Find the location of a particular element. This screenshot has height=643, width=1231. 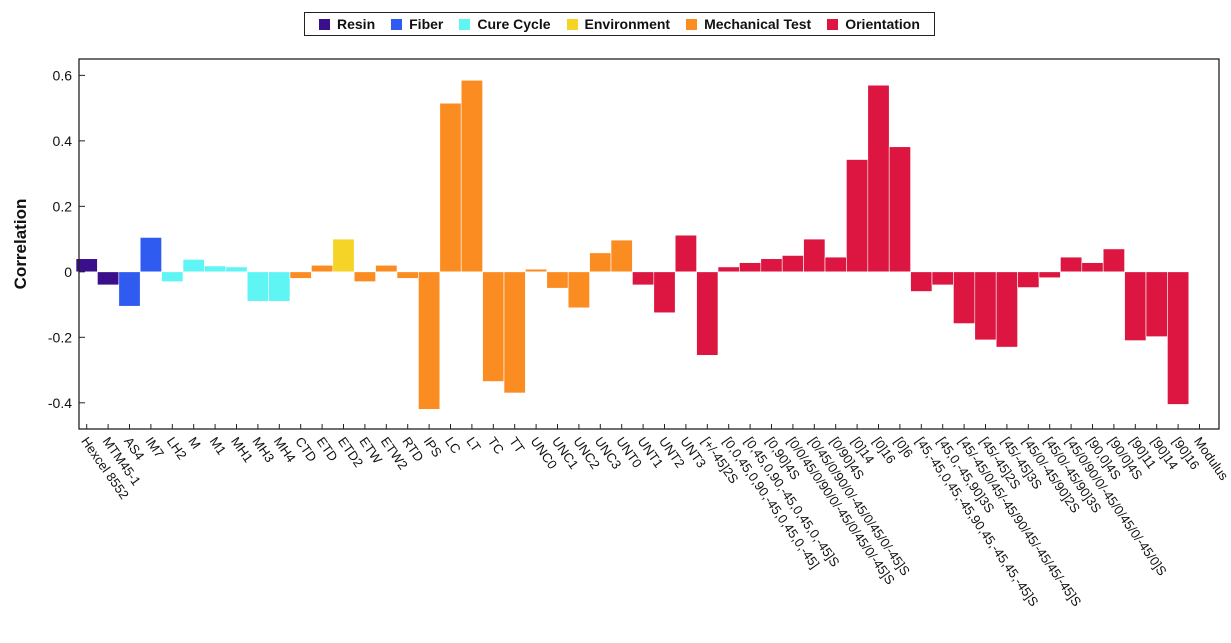

x-tick-label: LH2 is located at coordinates (177, 448).